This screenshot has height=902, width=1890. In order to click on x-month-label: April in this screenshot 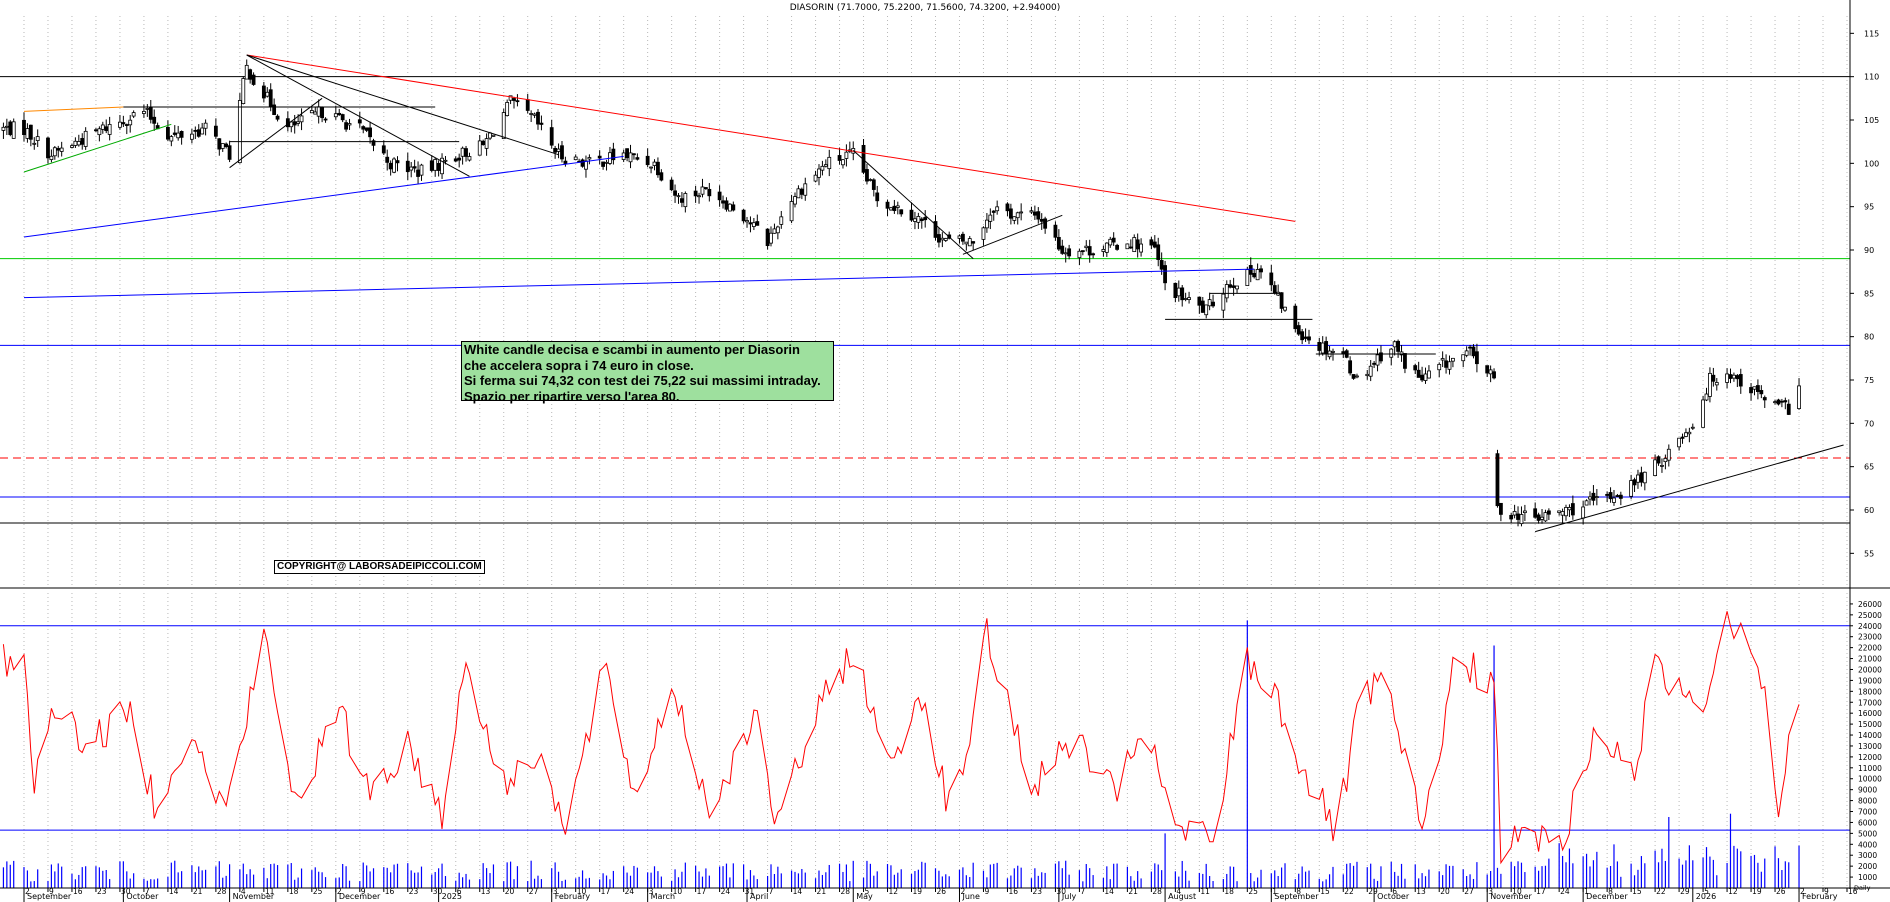, I will do `click(759, 896)`.